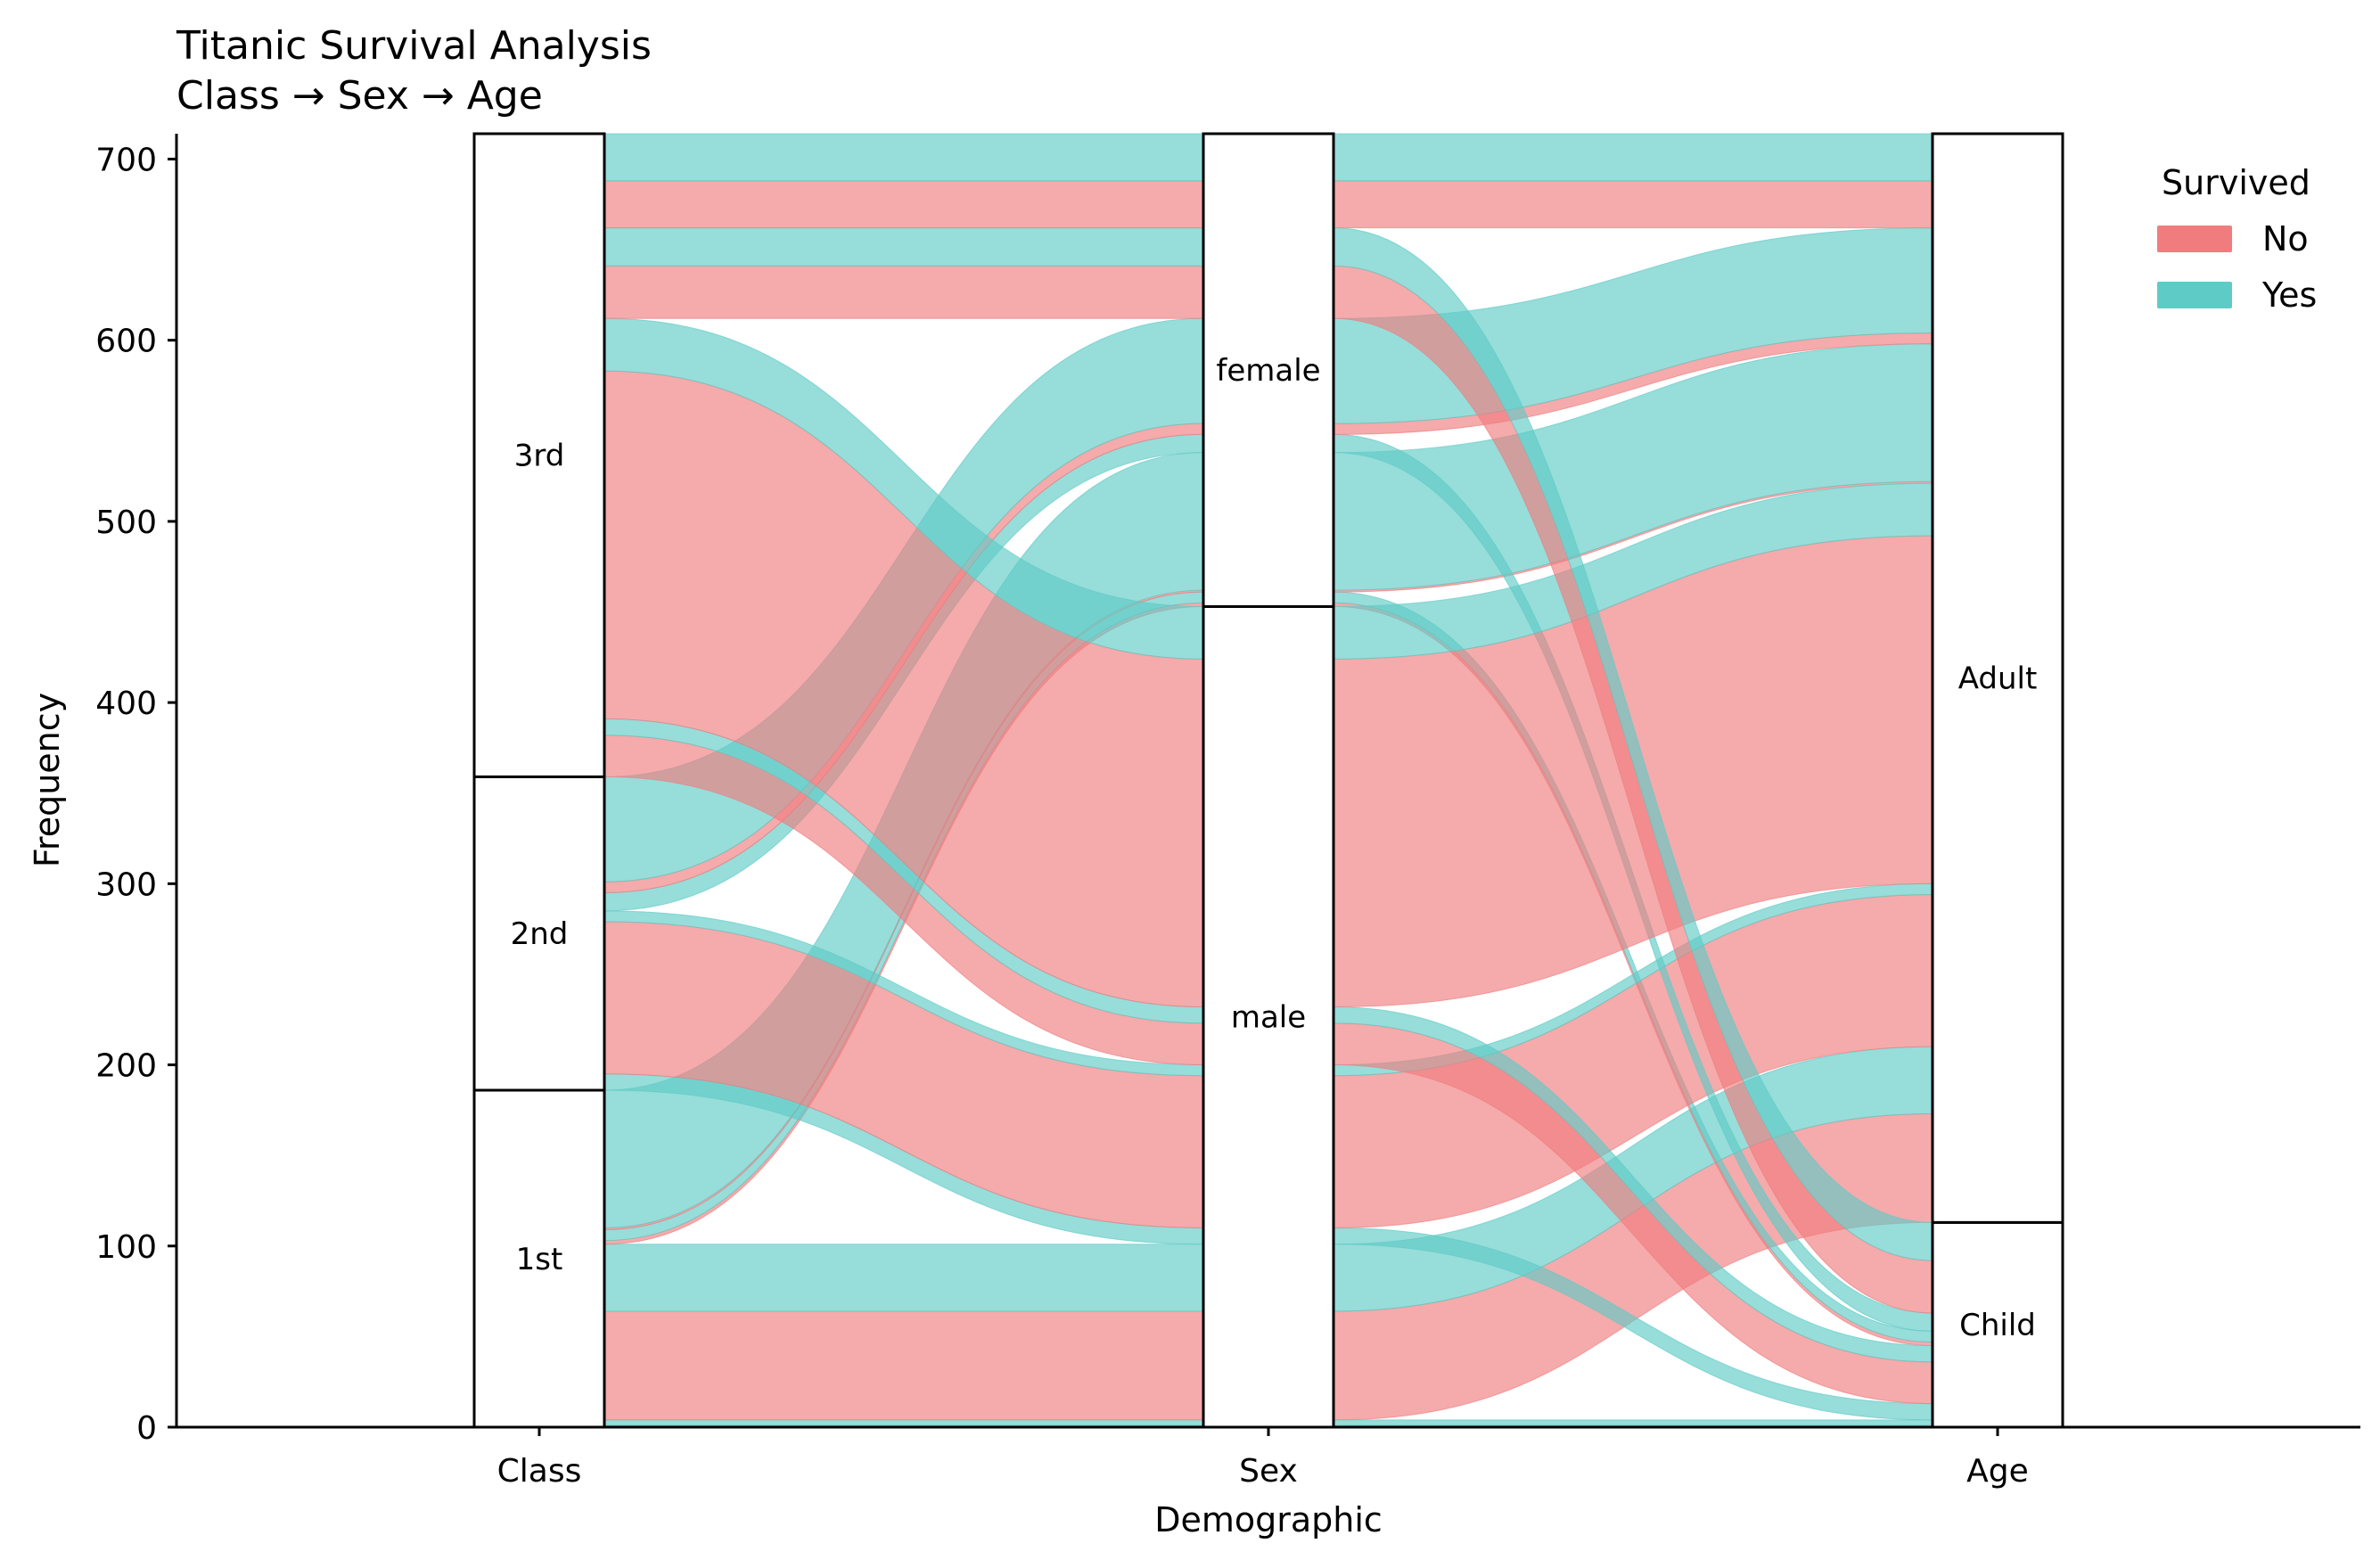  I want to click on stratum-sex-male, so click(1268, 1017).